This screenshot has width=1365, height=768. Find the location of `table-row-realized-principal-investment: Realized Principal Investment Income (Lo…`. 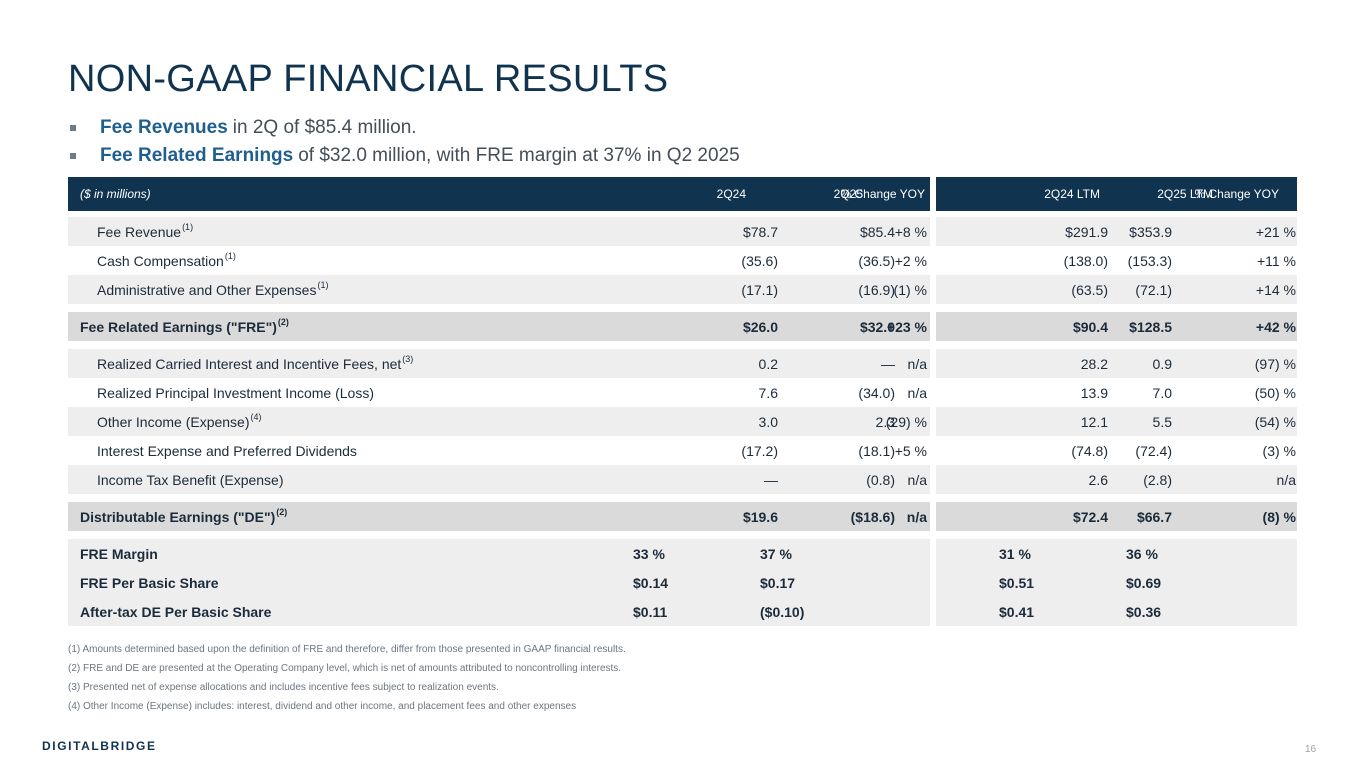

table-row-realized-principal-investment: Realized Principal Investment Income (Lo… is located at coordinates (682, 392).